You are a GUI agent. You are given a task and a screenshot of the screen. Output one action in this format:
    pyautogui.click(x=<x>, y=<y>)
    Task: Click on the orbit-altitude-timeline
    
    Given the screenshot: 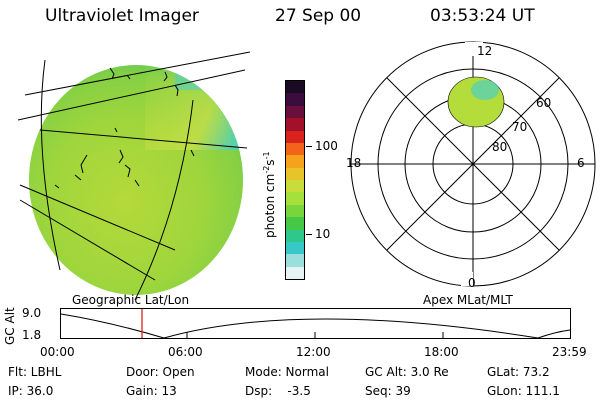 What is the action you would take?
    pyautogui.click(x=315, y=323)
    